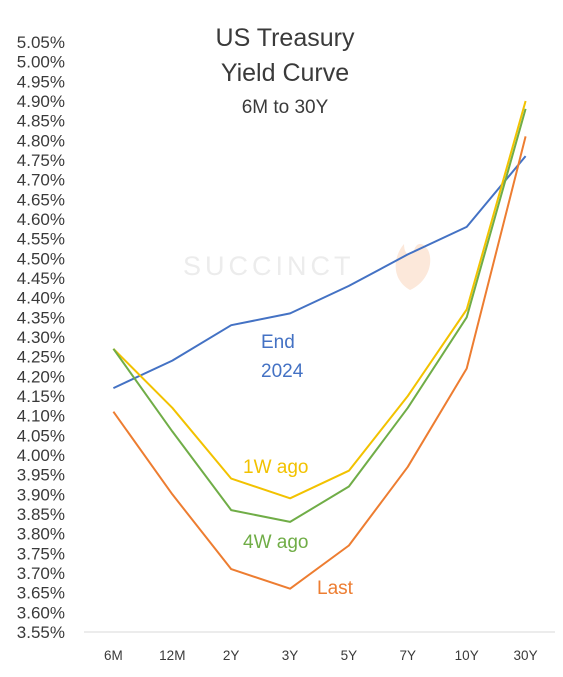  I want to click on y-tick-label: 3.70%, so click(41, 573).